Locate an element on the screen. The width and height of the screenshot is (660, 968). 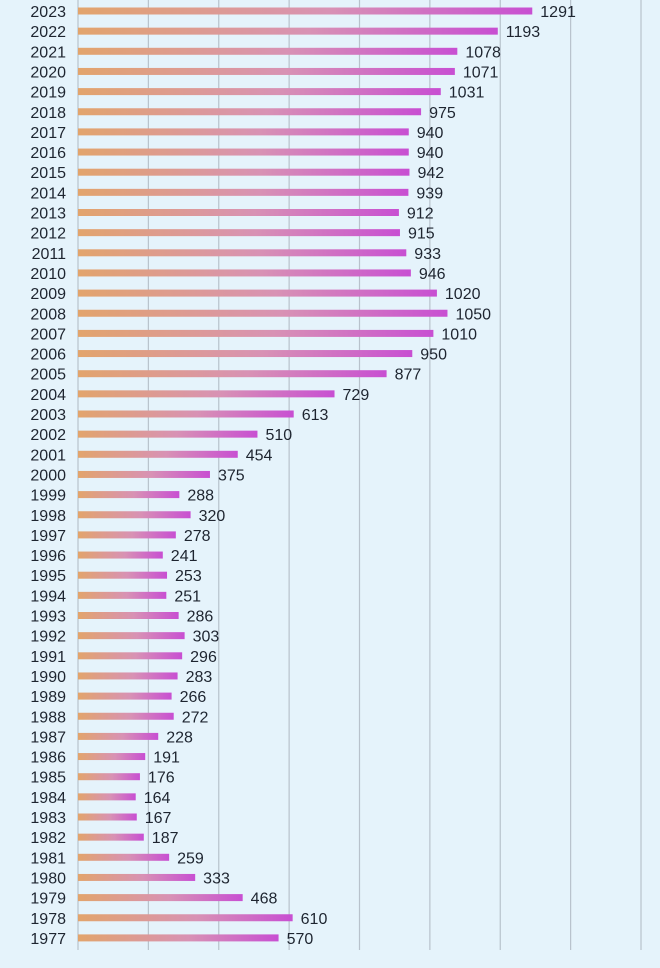
value-label: 283 is located at coordinates (199, 677).